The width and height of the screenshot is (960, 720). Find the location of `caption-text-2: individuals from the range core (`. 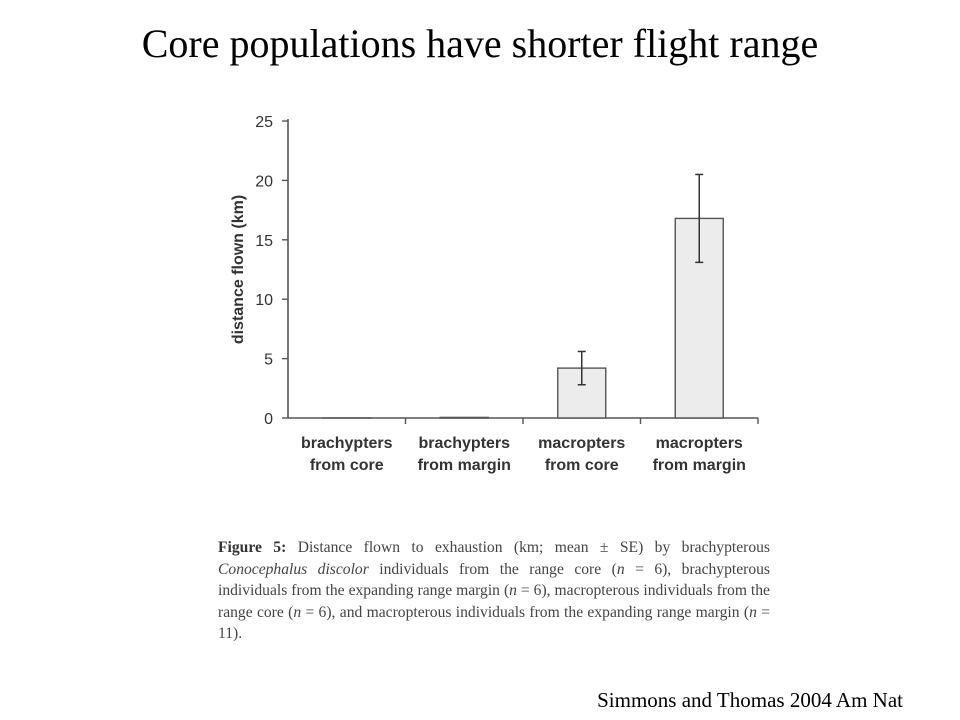

caption-text-2: individuals from the range core ( is located at coordinates (498, 569).